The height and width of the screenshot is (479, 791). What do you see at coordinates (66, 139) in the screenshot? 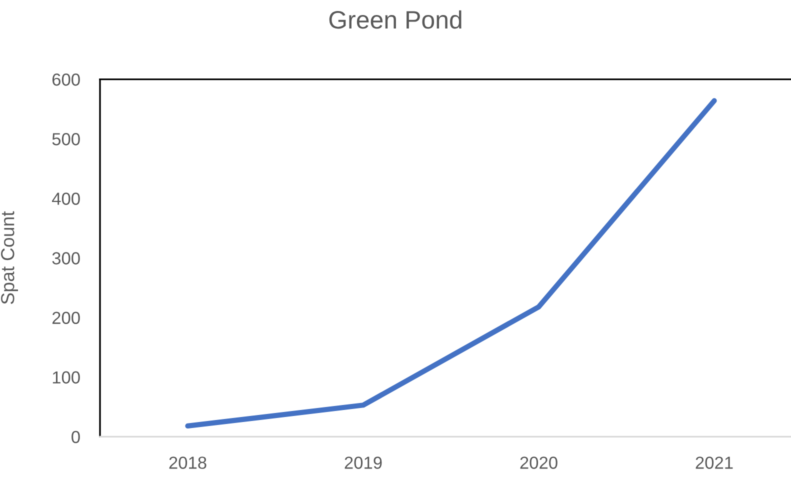
I see `y-tick-label: 500` at bounding box center [66, 139].